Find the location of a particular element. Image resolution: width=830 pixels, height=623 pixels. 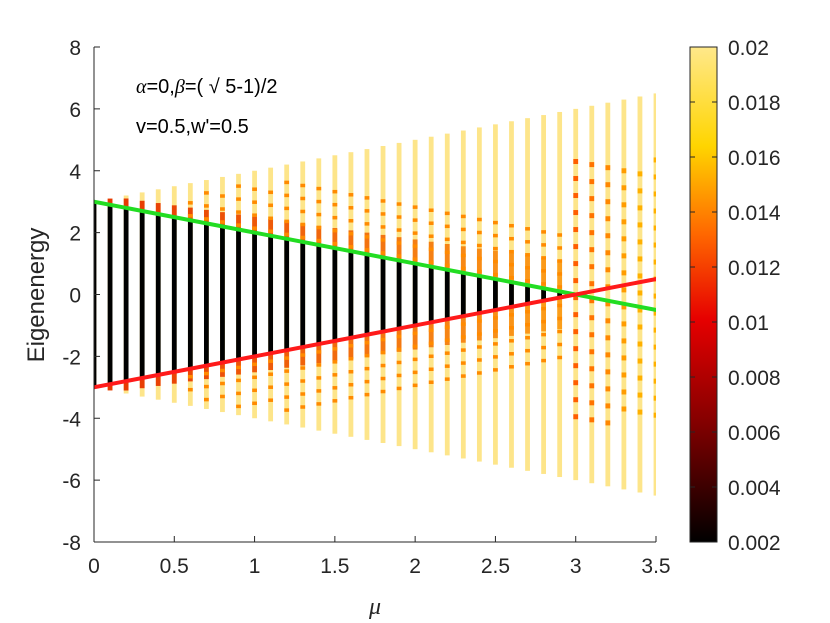

x-axis-title: μ is located at coordinates (374, 607).